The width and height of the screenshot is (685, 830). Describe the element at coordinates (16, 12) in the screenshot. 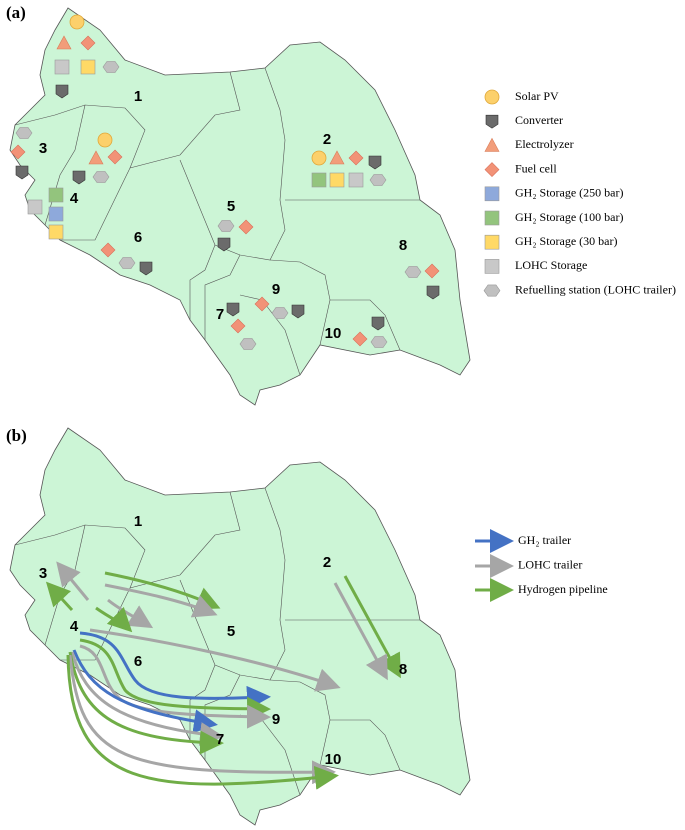

I see `panel-label: (a)` at that location.